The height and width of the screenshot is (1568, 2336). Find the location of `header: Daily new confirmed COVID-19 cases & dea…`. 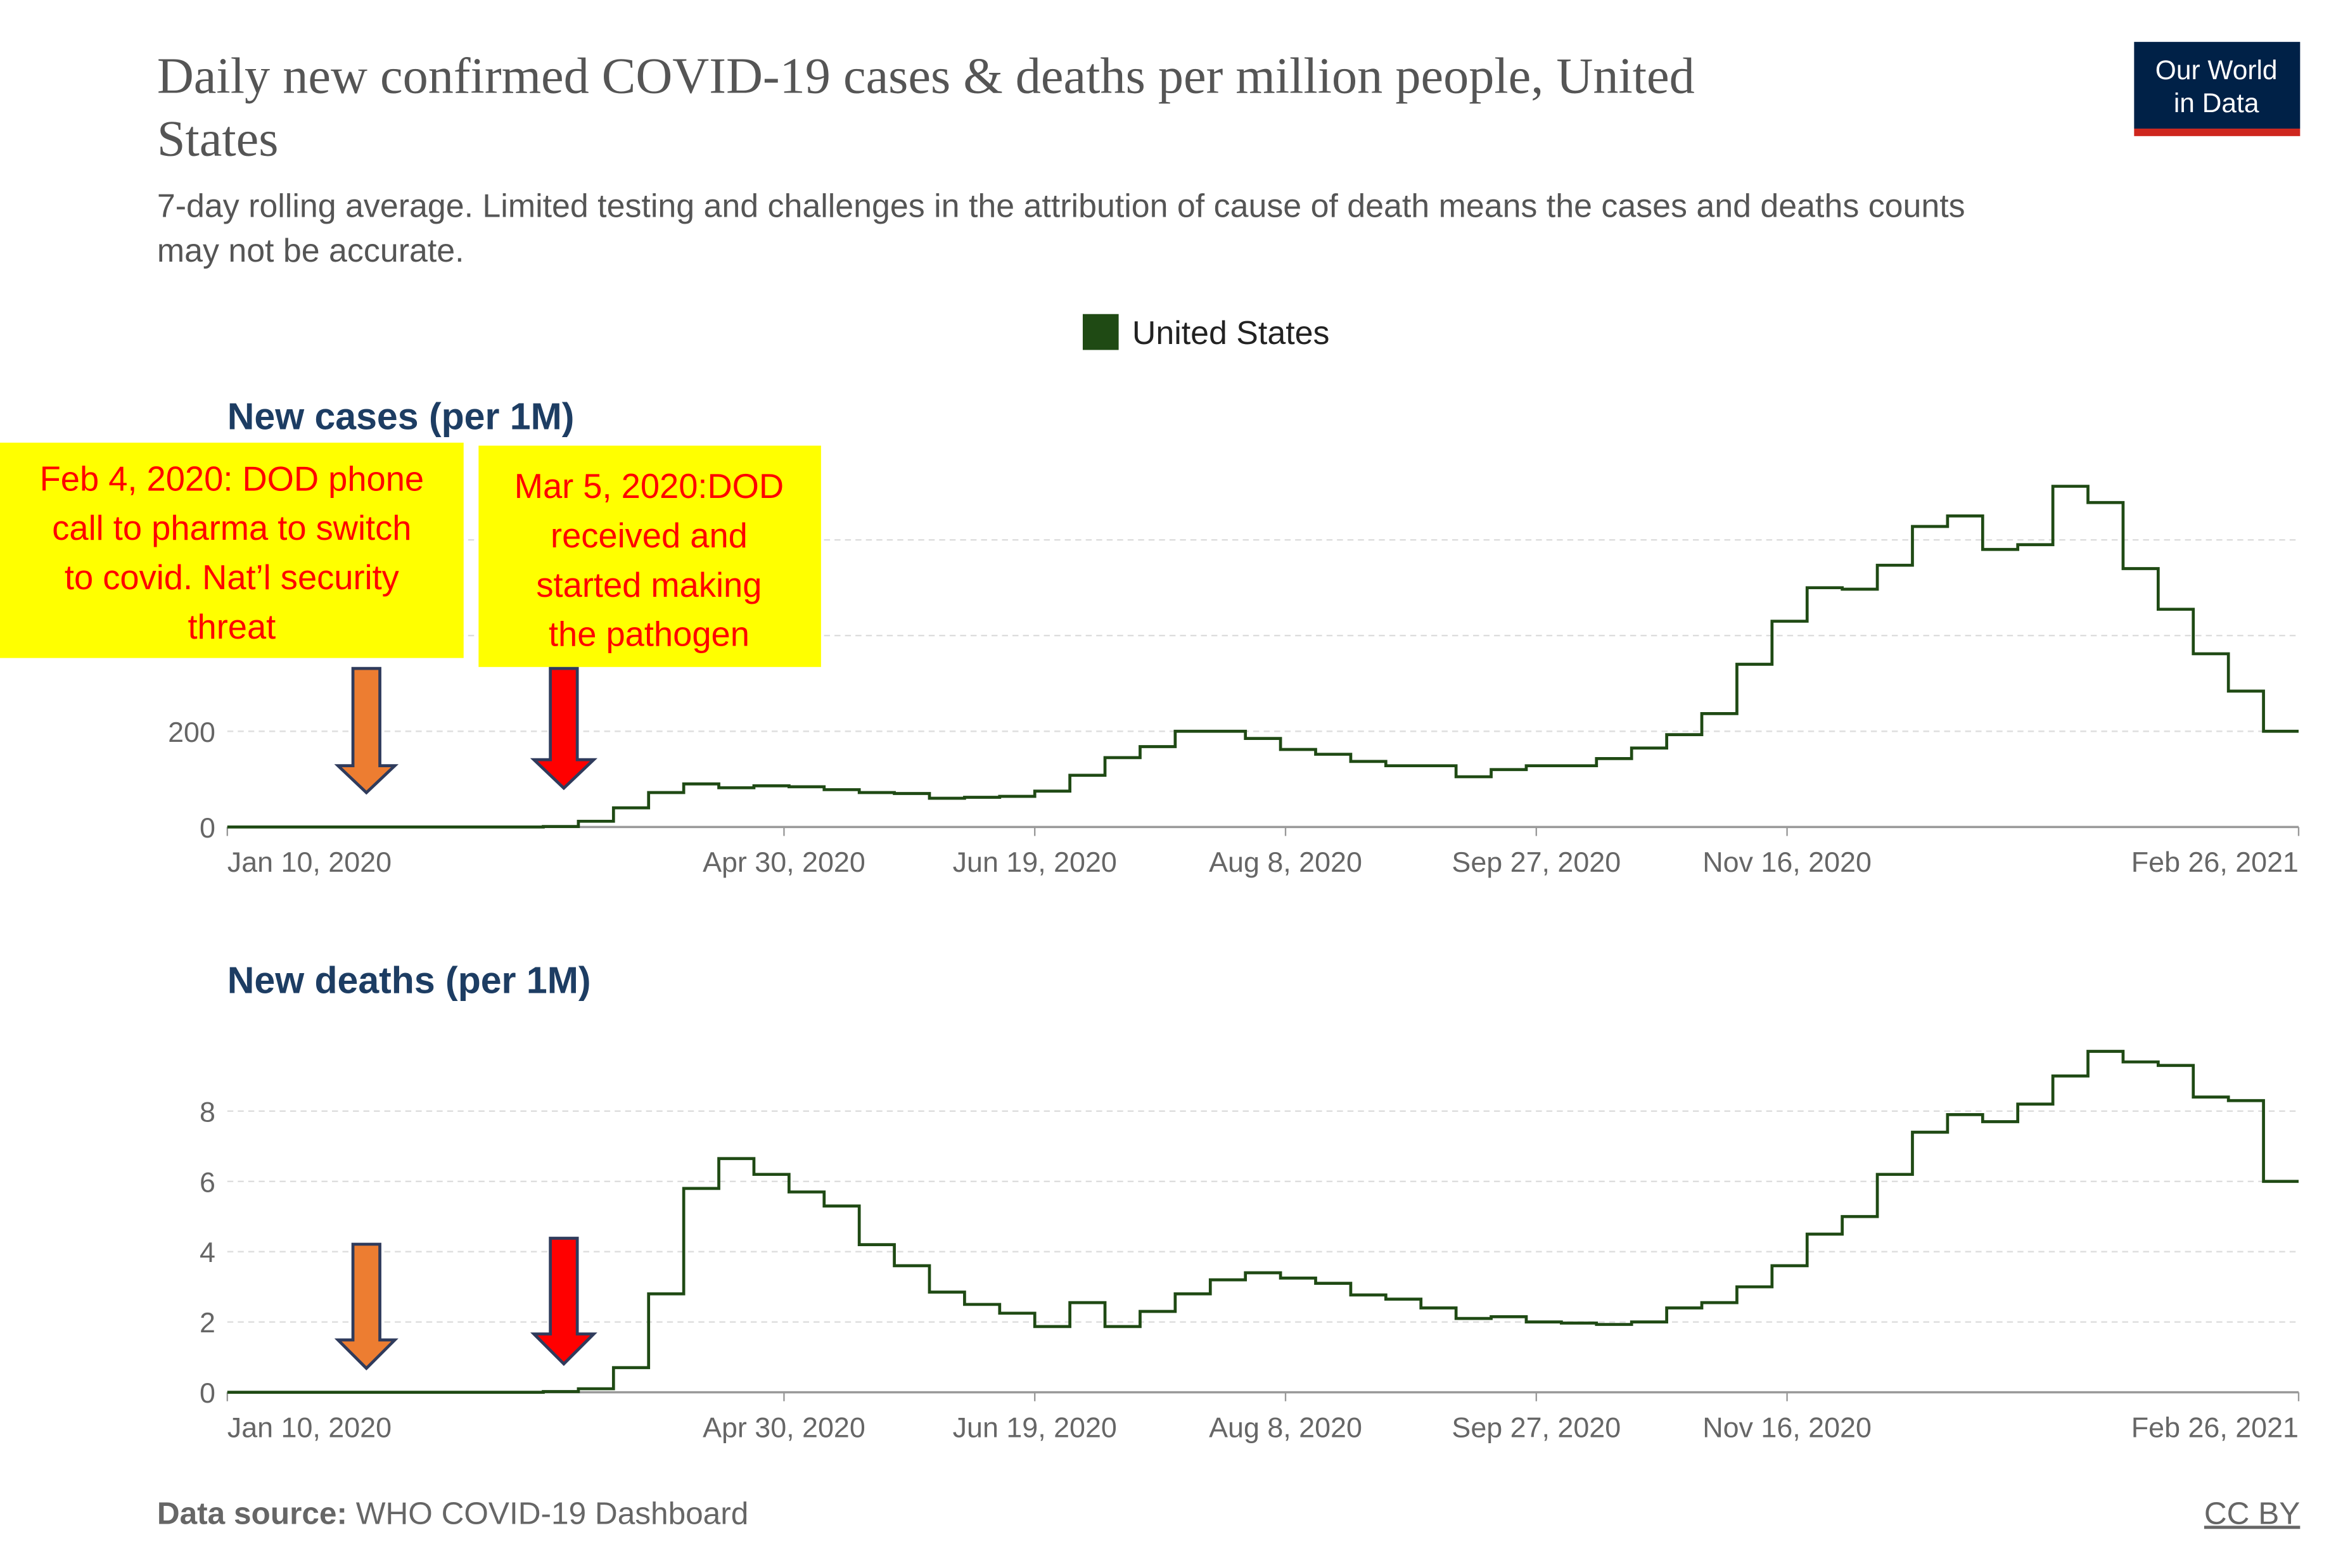

header: Daily new confirmed COVID-19 cases & dea… is located at coordinates (1229, 155).